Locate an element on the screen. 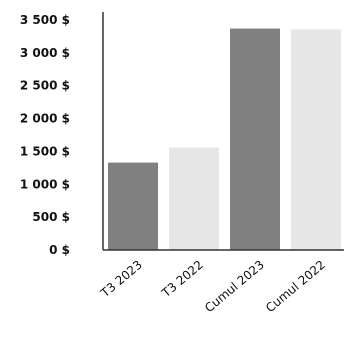  y-tick-label: 500 $ is located at coordinates (51, 217).